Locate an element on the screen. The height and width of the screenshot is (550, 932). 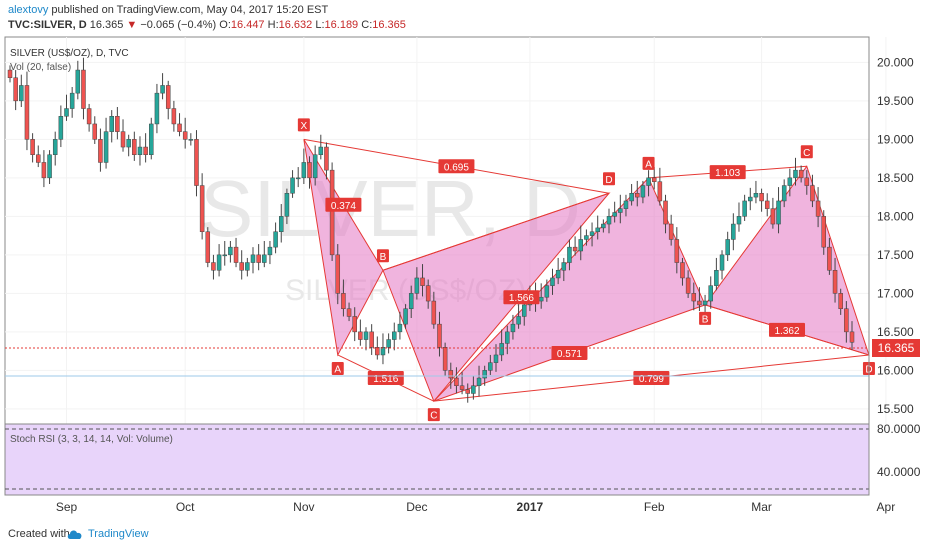
pattern-point-label: B is located at coordinates (383, 257).